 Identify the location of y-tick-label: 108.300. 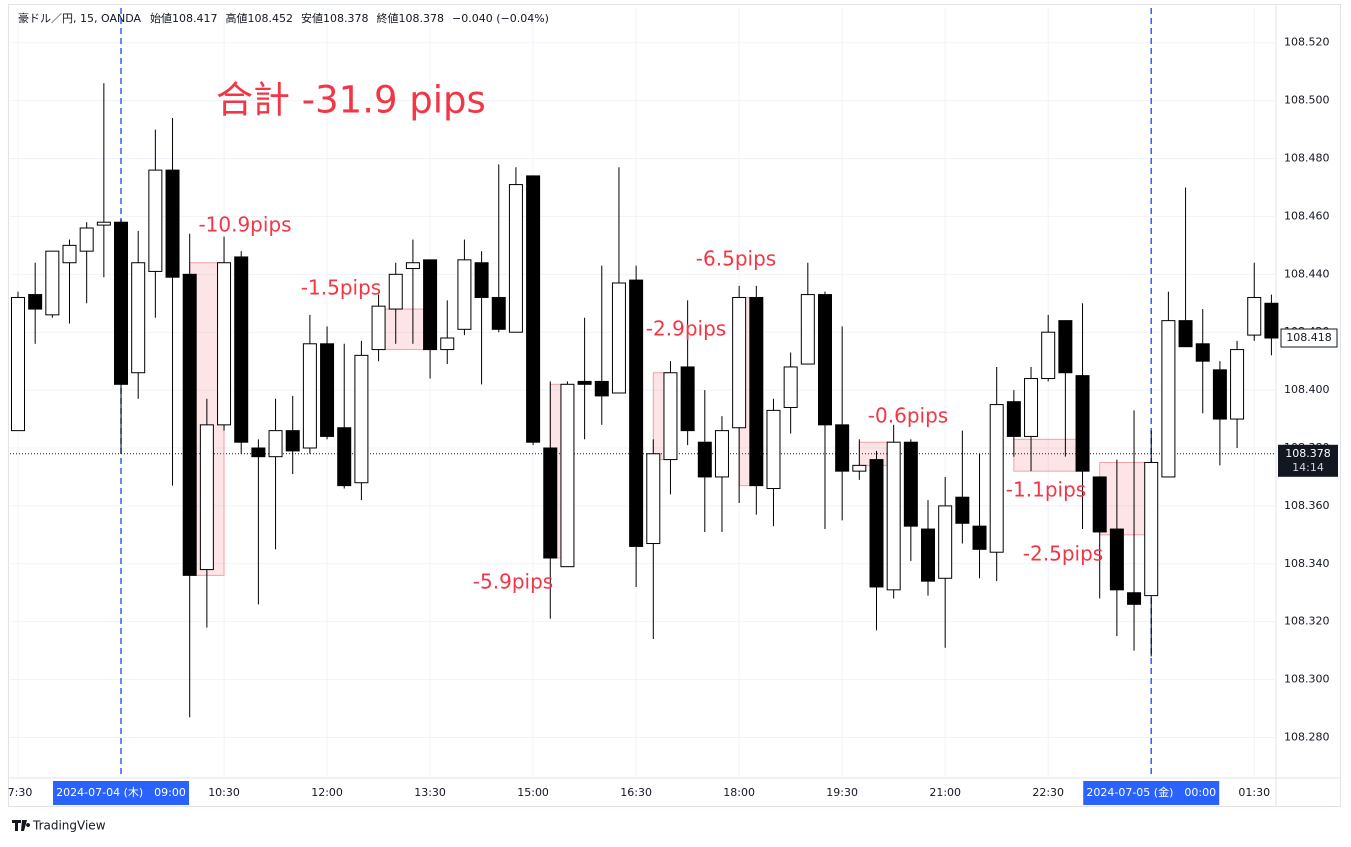
(1307, 679).